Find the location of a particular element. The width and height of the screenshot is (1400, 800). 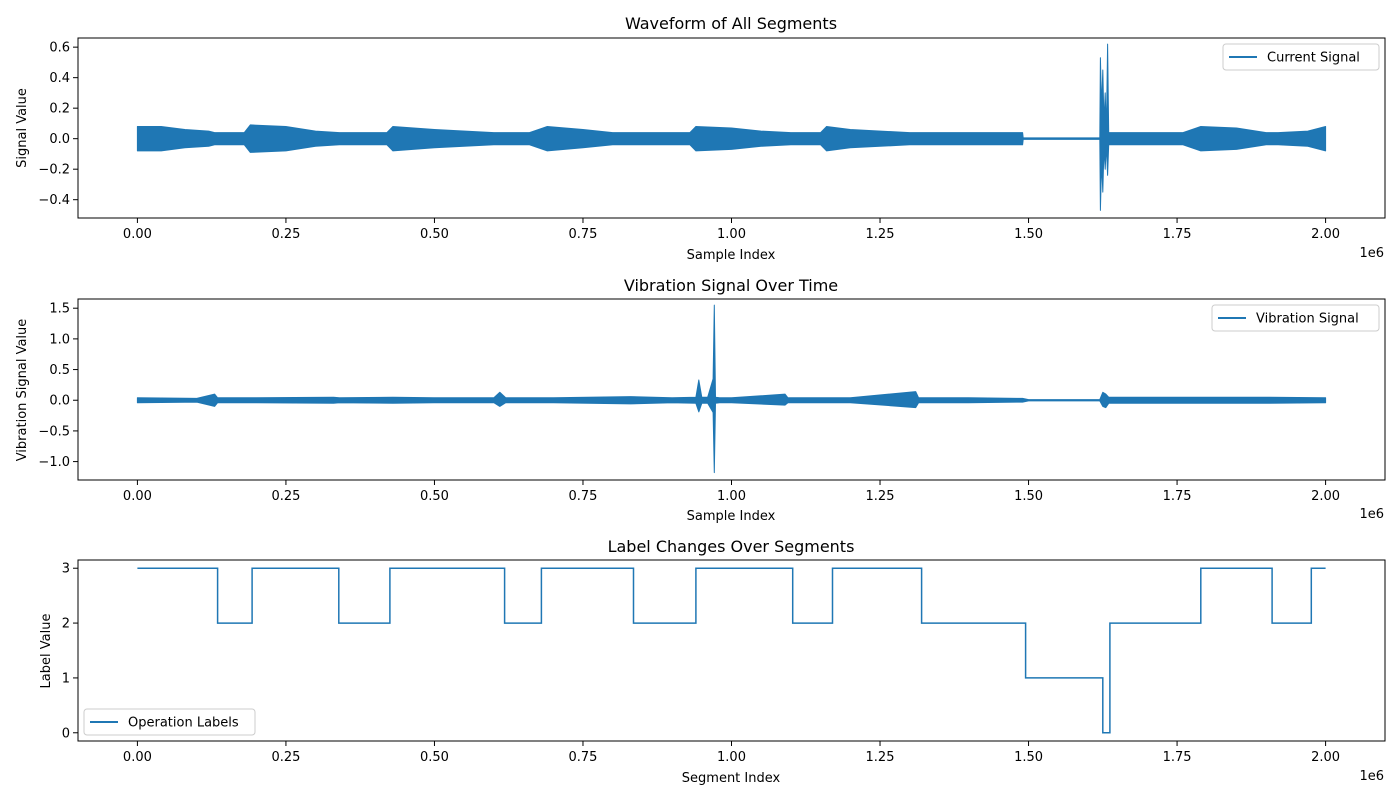

y-tick-label: 0.2 is located at coordinates (59, 109).